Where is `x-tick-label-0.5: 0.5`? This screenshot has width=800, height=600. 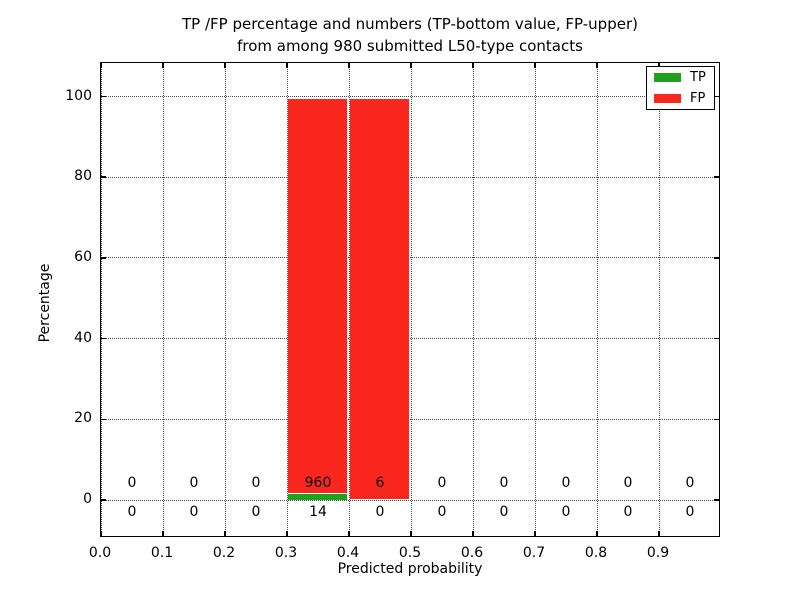
x-tick-label-0.5: 0.5 is located at coordinates (410, 553).